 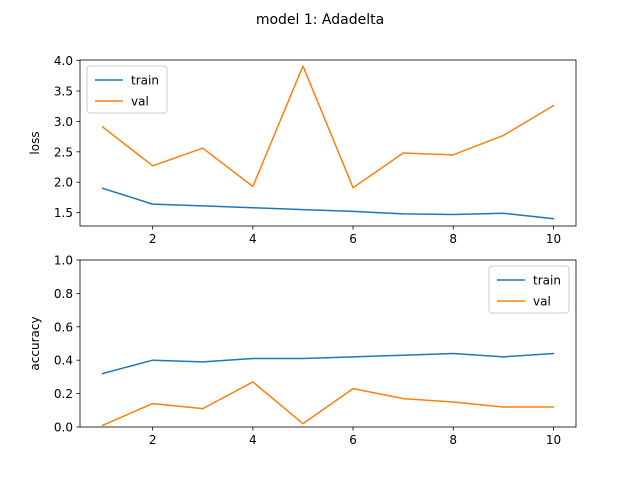 I want to click on accuracy-series-val-line, so click(x=328, y=404).